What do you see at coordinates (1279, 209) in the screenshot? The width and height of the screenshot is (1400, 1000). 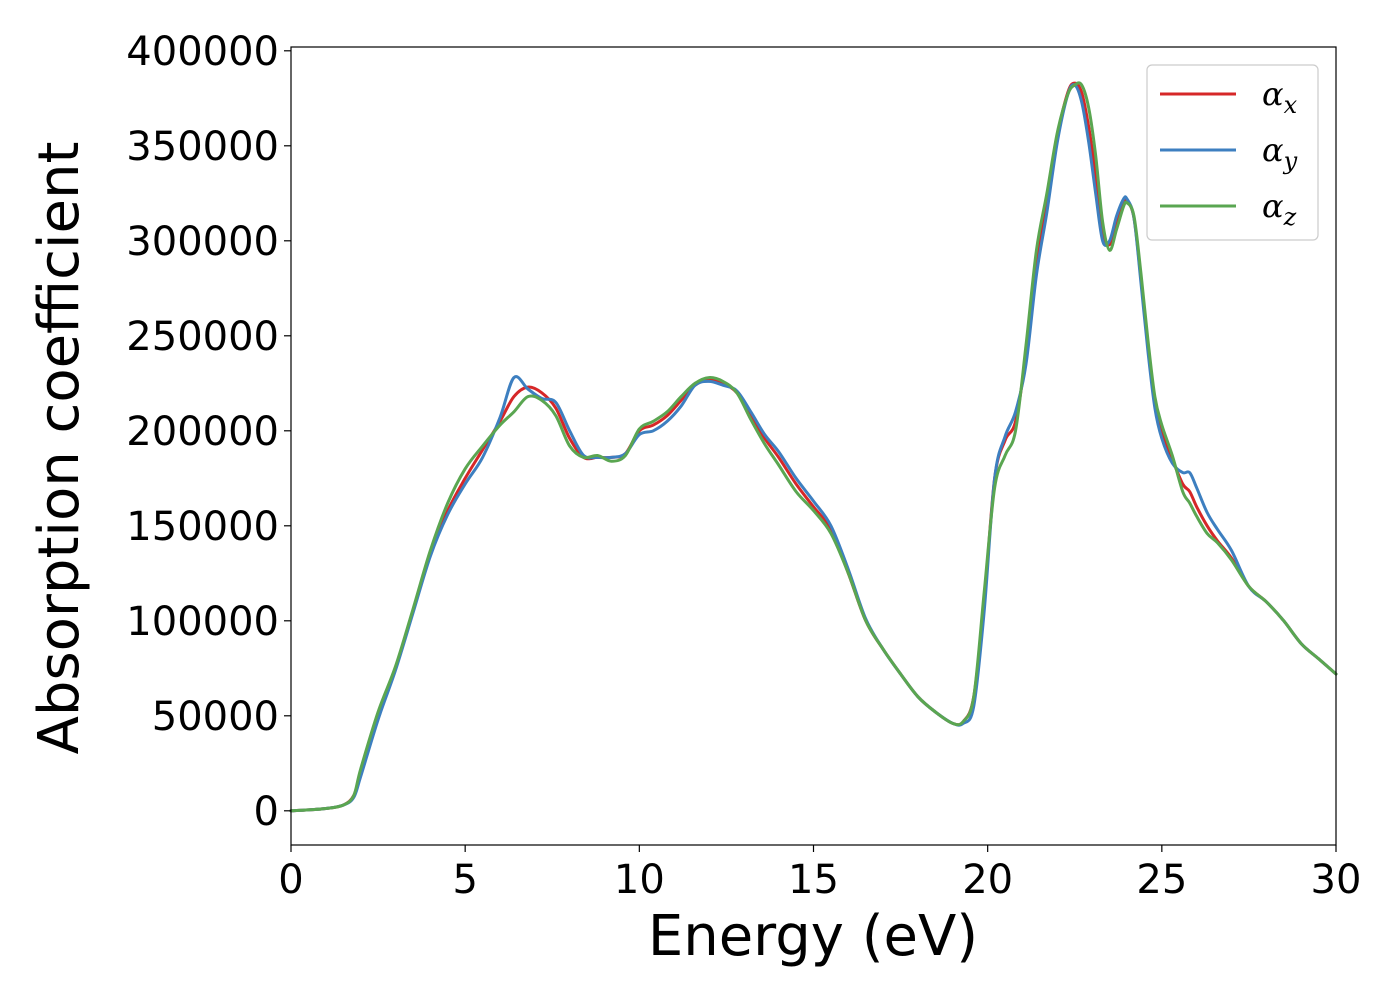 I see `legend-label-3: αz` at bounding box center [1279, 209].